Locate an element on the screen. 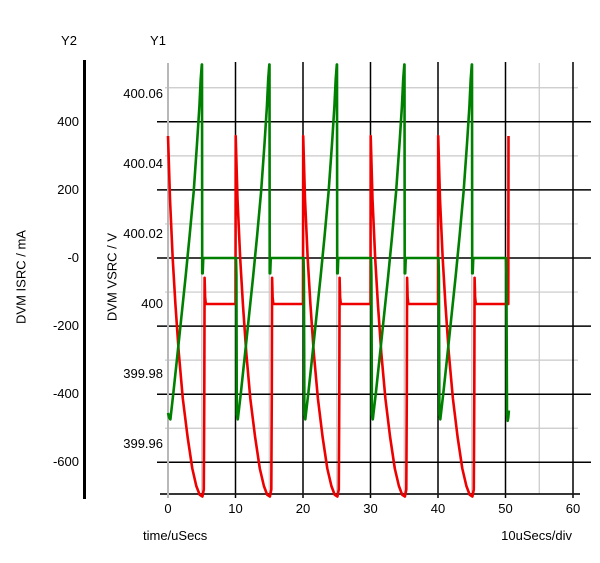  y2-tick-label: -600 is located at coordinates (65, 462).